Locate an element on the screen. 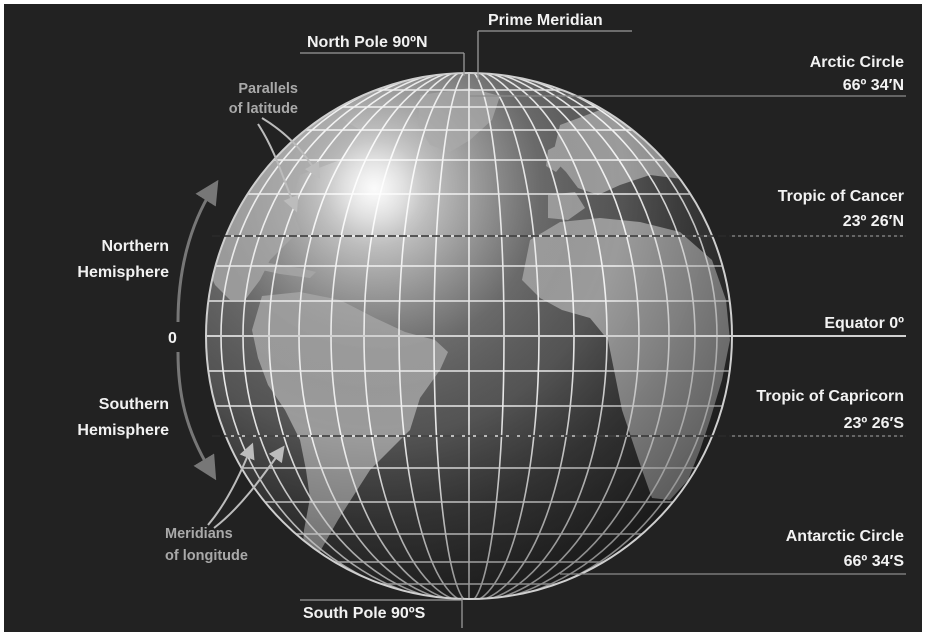  southern-arrow is located at coordinates (196, 416).